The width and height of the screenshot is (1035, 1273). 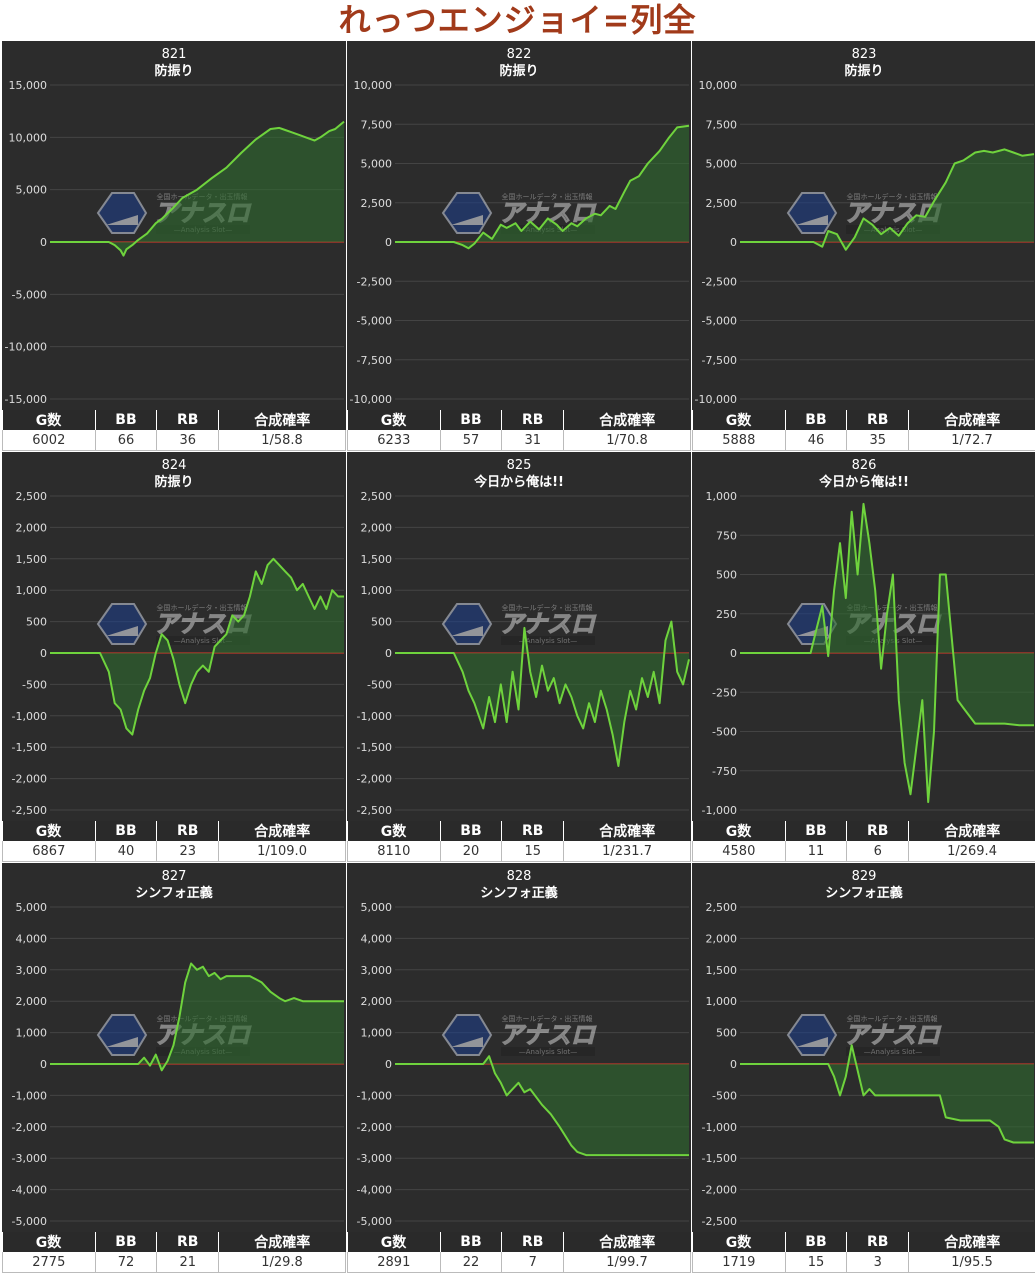 I want to click on y-tick-label: -7,500, so click(x=719, y=360).